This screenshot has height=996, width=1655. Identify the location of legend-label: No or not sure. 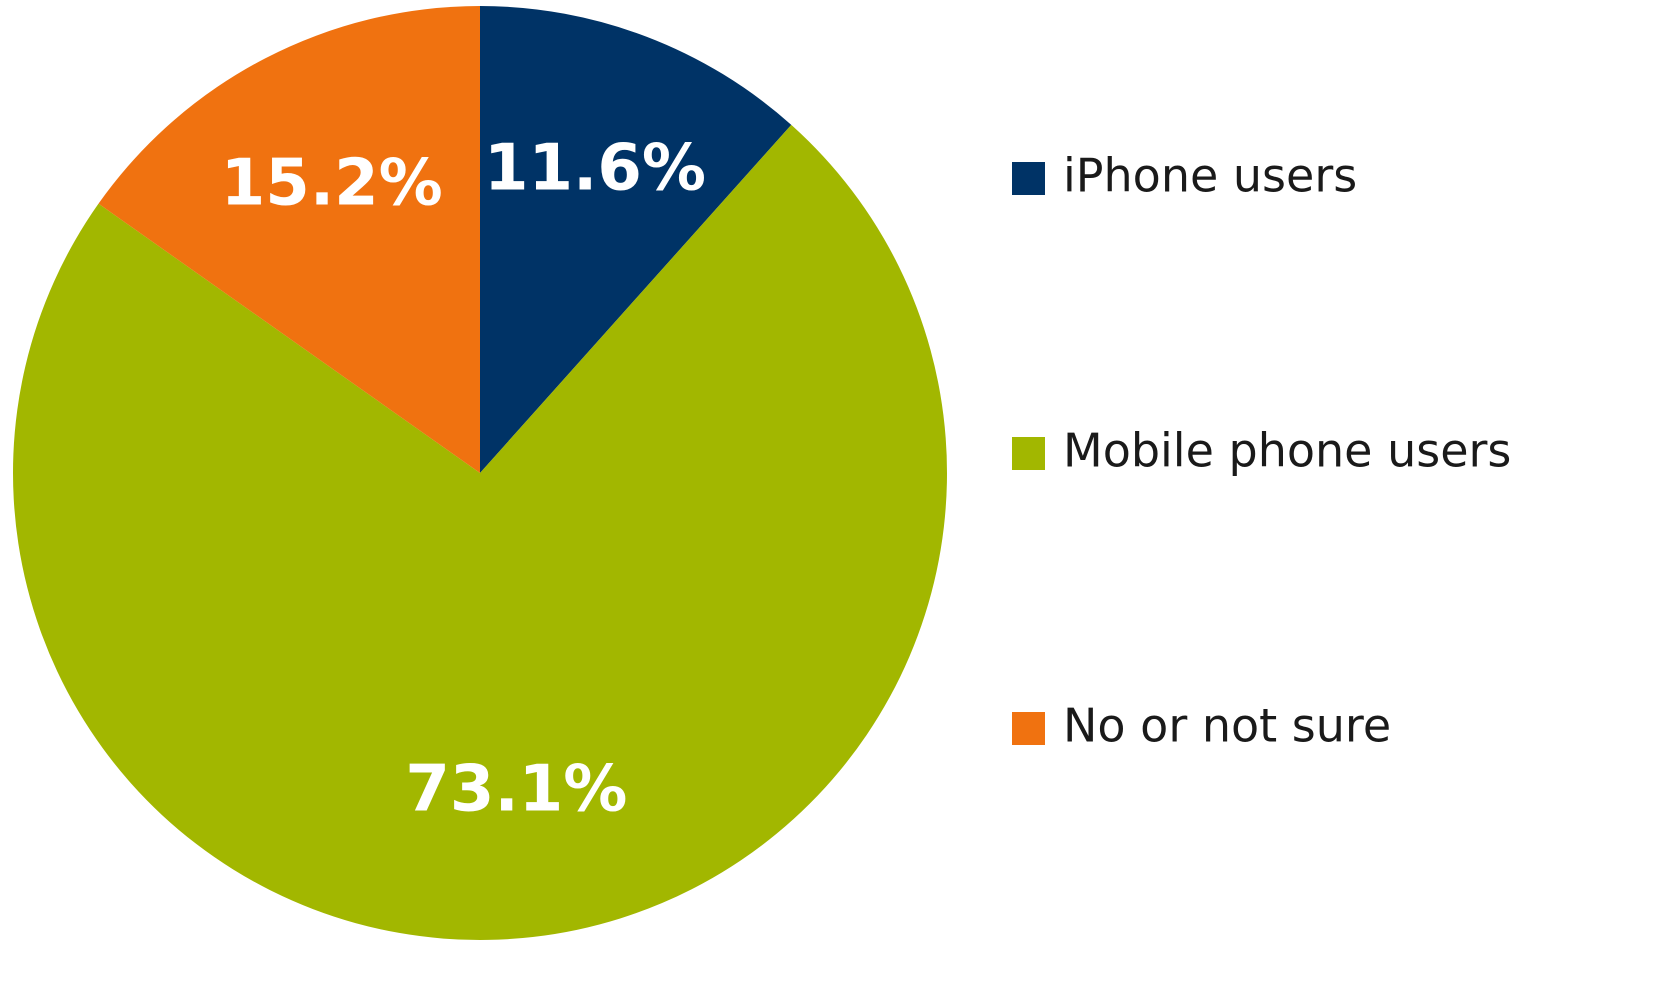
(1227, 726).